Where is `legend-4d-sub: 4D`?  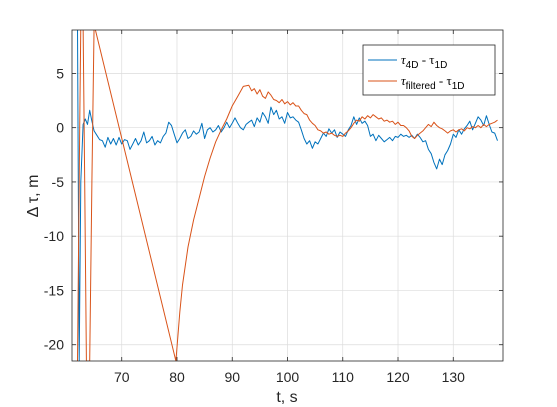 legend-4d-sub: 4D is located at coordinates (412, 65).